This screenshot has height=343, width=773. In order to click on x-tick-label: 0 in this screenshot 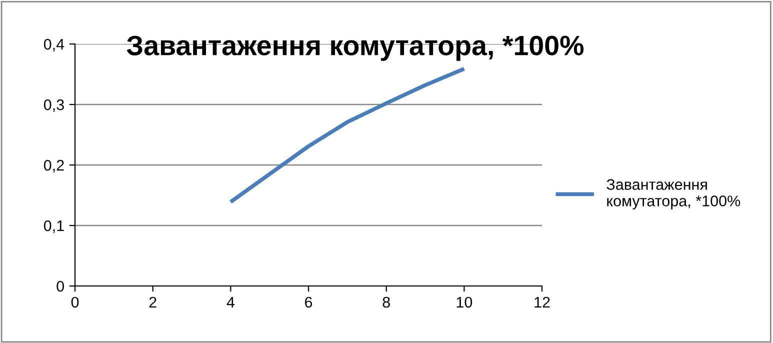, I will do `click(75, 302)`.